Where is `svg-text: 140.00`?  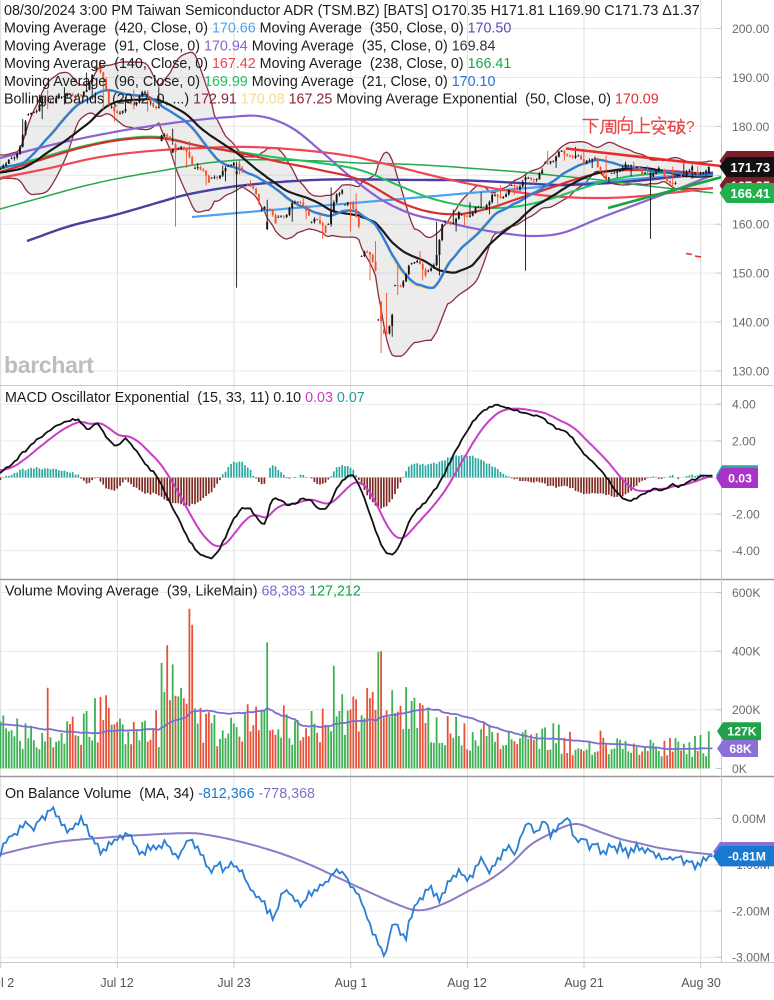
svg-text: 140.00 is located at coordinates (750, 322).